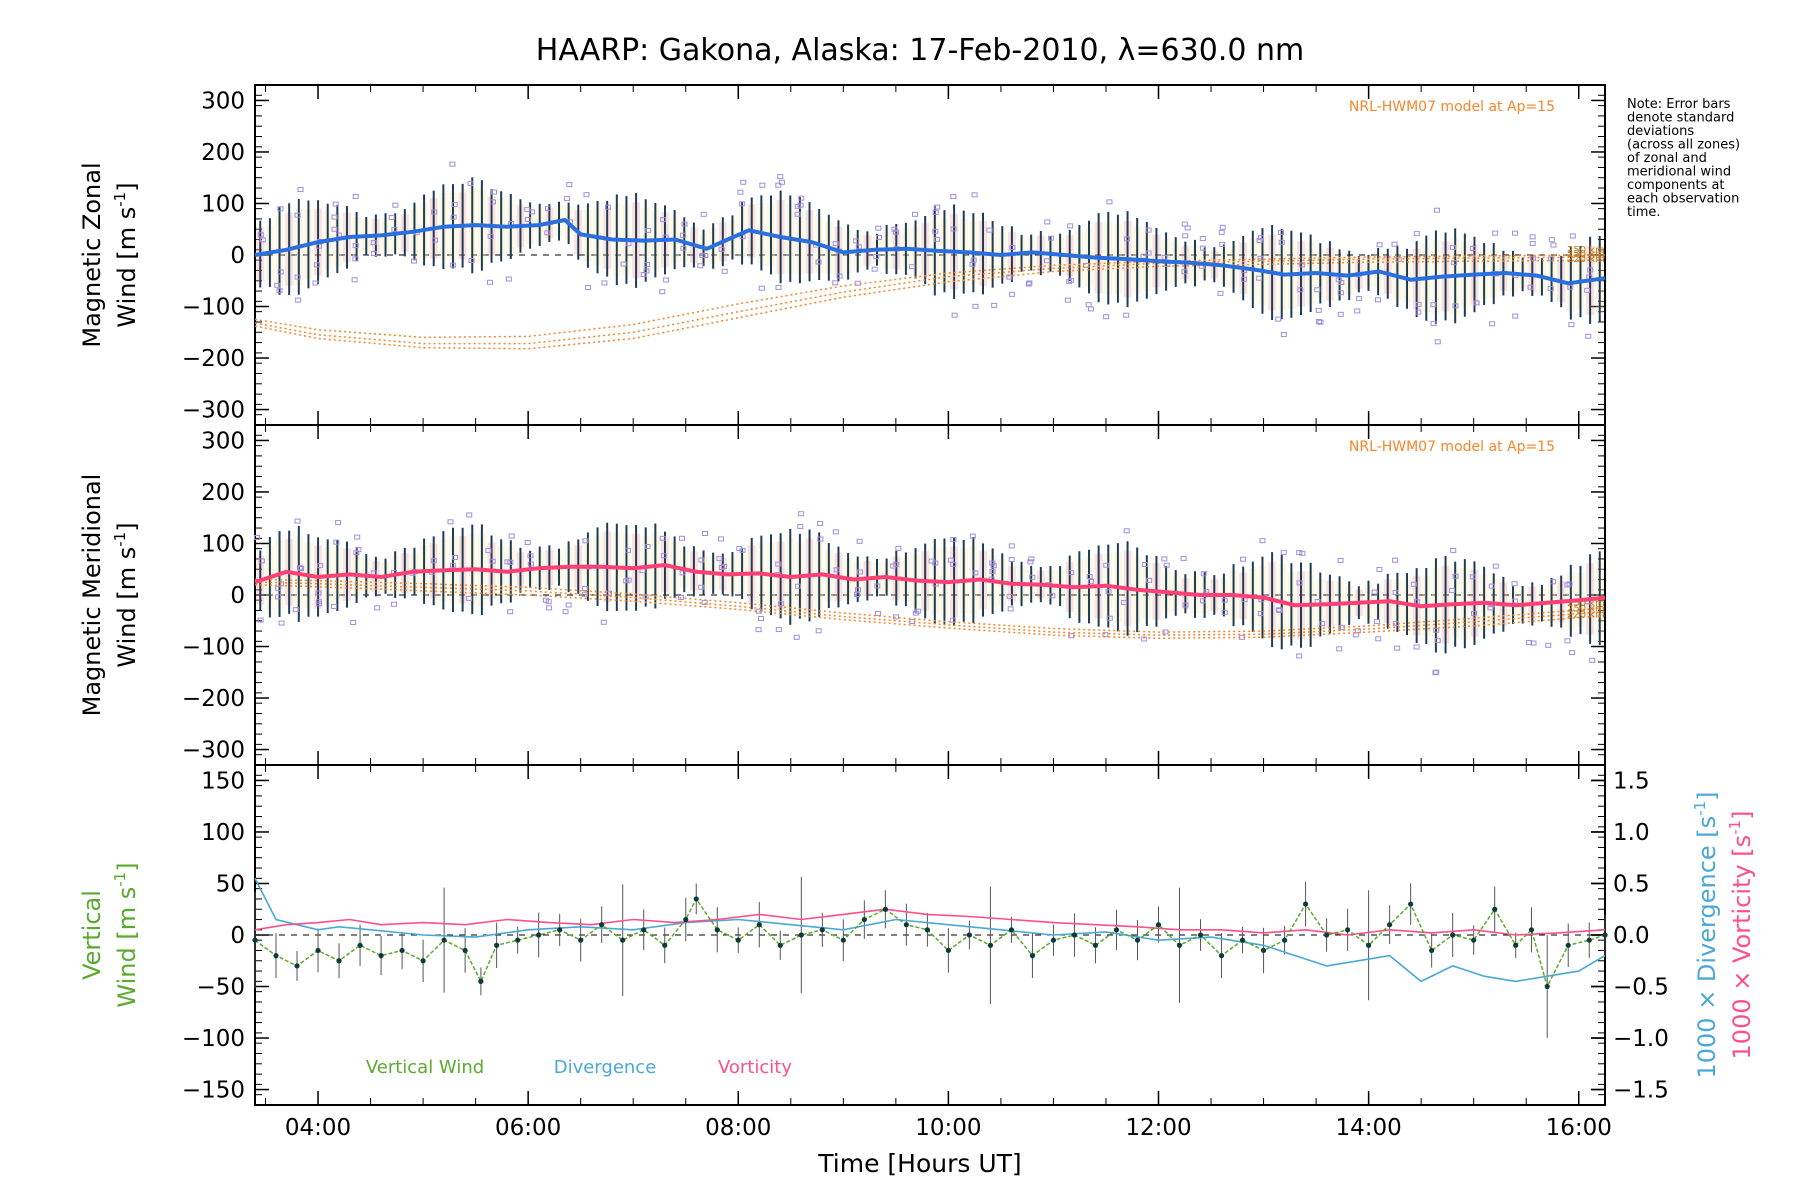 This screenshot has height=1200, width=1800. I want to click on x-tick-label: 08:00, so click(738, 1128).